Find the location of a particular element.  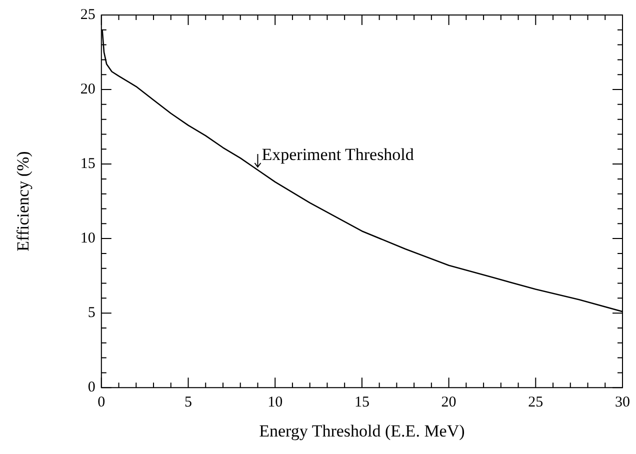

x-tick-label: 0 is located at coordinates (102, 402).